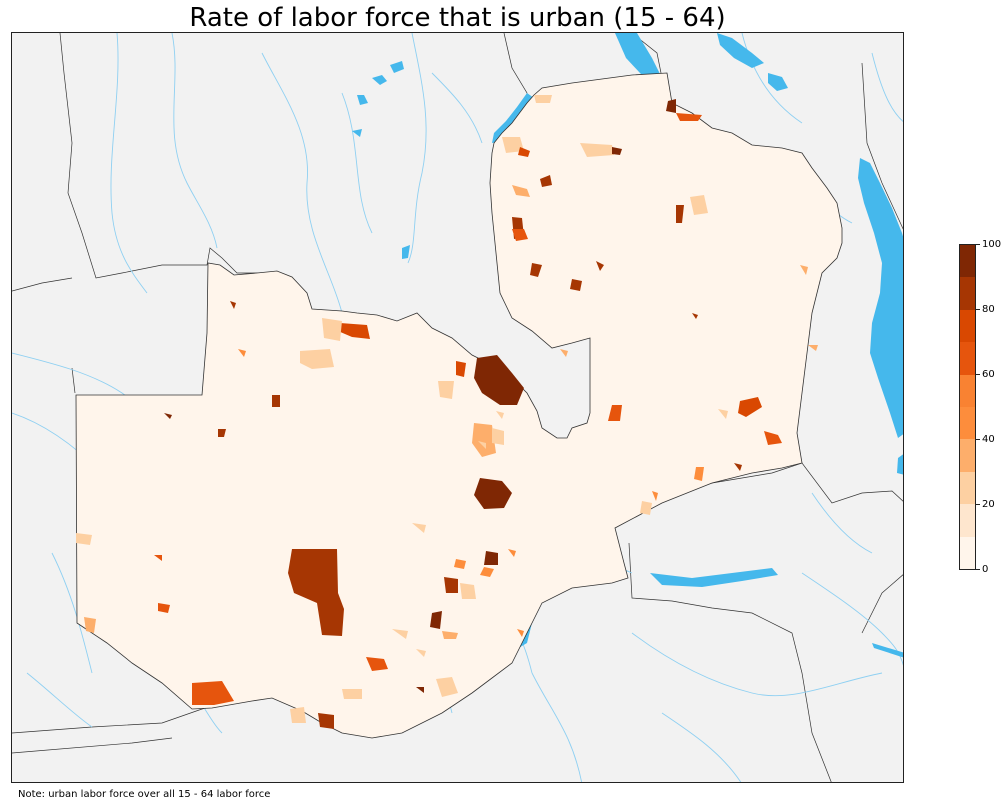 Image resolution: width=1008 pixels, height=808 pixels. What do you see at coordinates (992, 244) in the screenshot?
I see `colorbar-tick-label: 100` at bounding box center [992, 244].